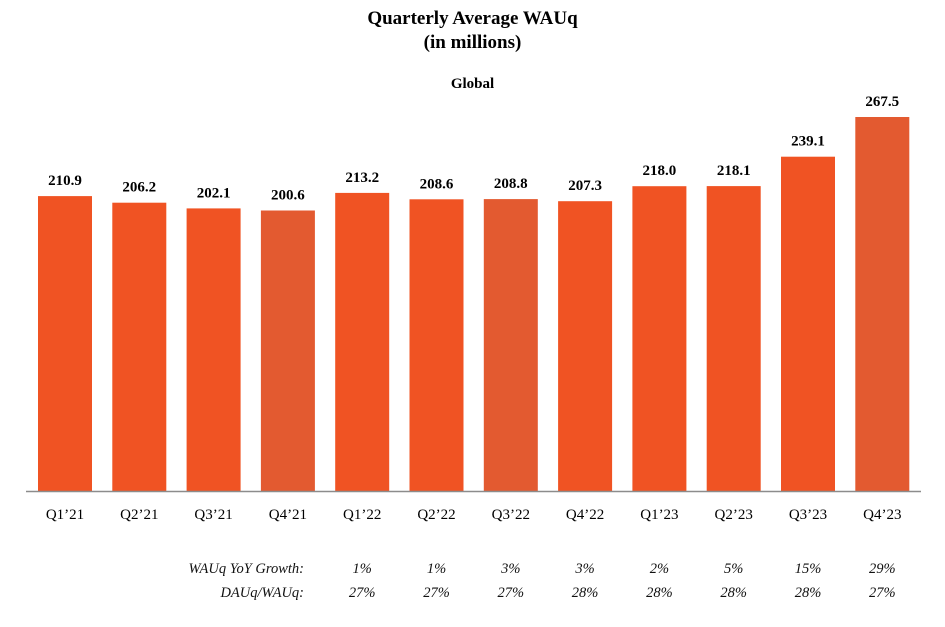  What do you see at coordinates (139, 188) in the screenshot?
I see `value-label-1: 206.2` at bounding box center [139, 188].